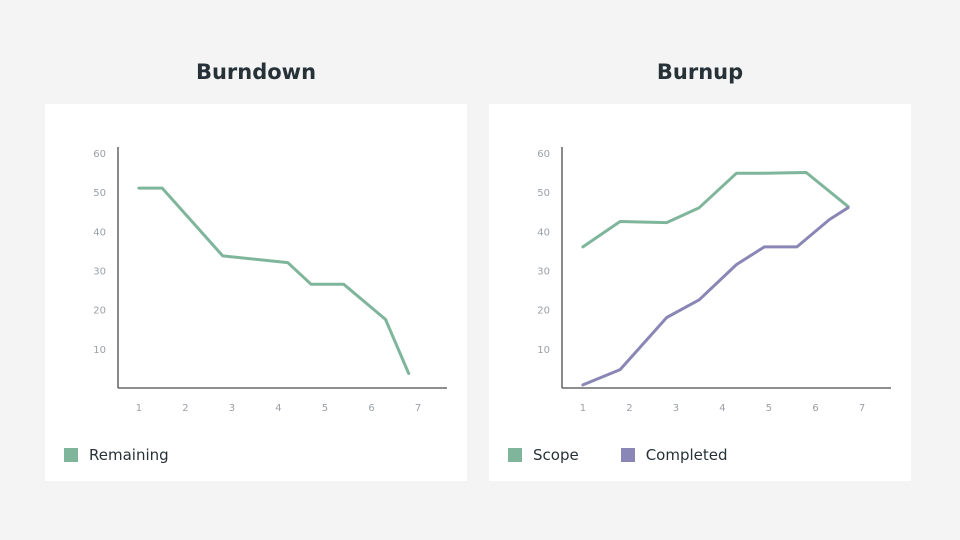 The height and width of the screenshot is (540, 960). What do you see at coordinates (686, 455) in the screenshot?
I see `legend-label: Completed` at bounding box center [686, 455].